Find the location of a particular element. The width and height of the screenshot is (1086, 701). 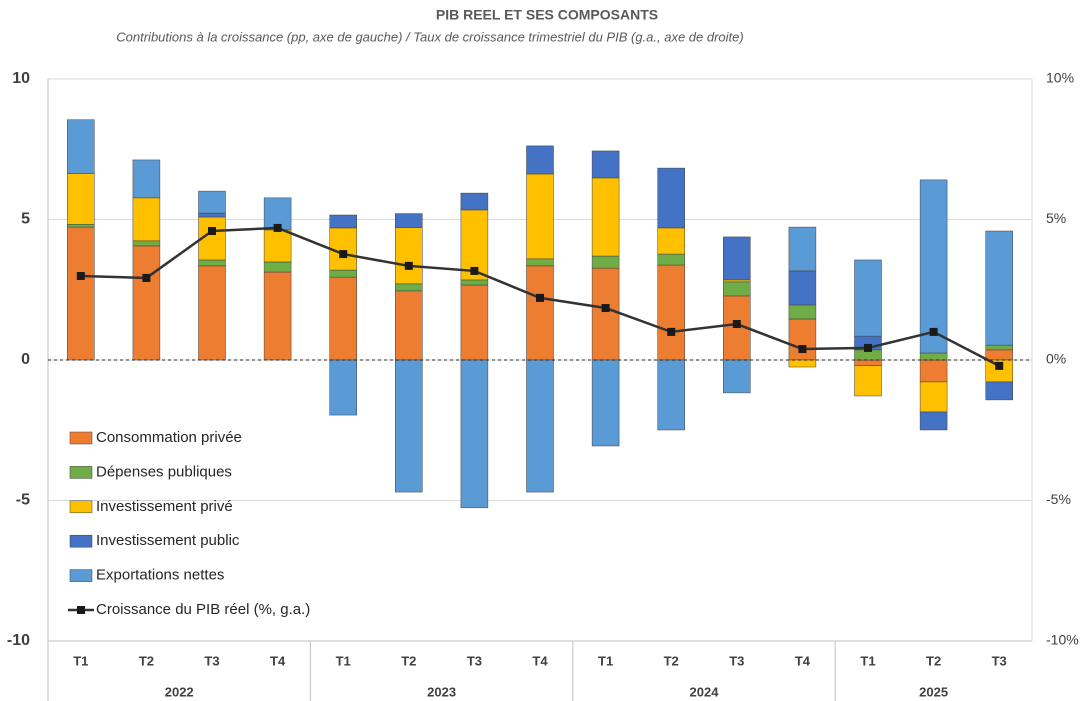

chart-title: PIB REEL ET SES COMPOSANTS is located at coordinates (547, 15).